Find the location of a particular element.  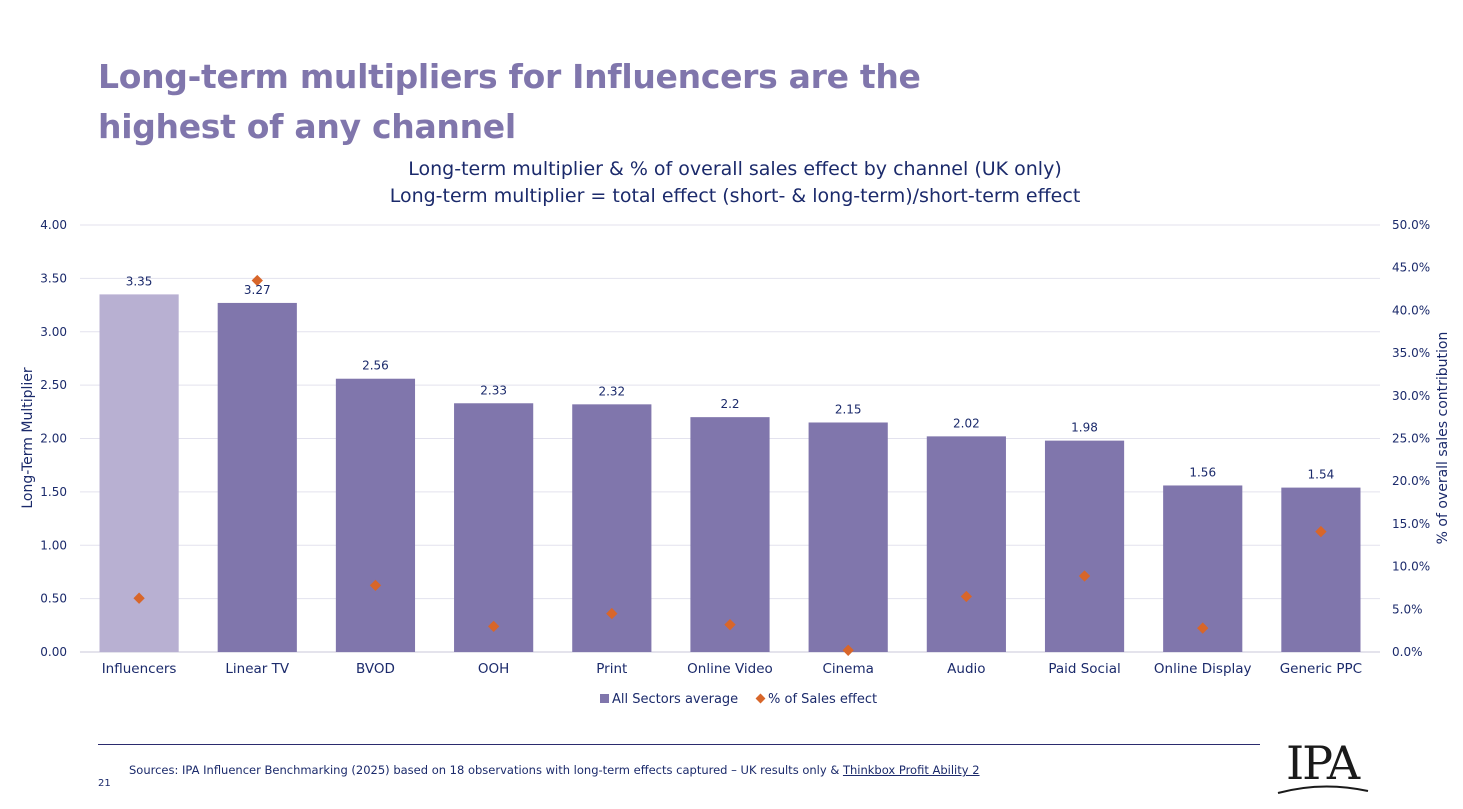

bar-value-label: 3.35 is located at coordinates (139, 281).